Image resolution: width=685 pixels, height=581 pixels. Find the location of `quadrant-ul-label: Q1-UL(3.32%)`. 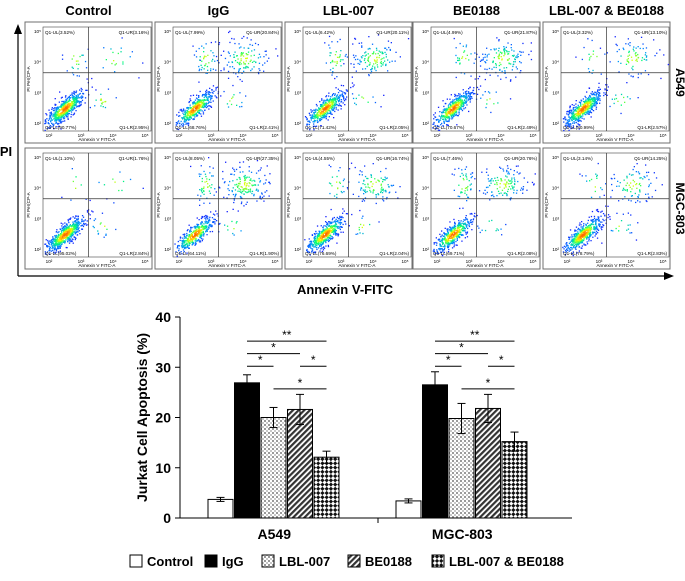

quadrant-ul-label: Q1-UL(3.32%) is located at coordinates (578, 32).